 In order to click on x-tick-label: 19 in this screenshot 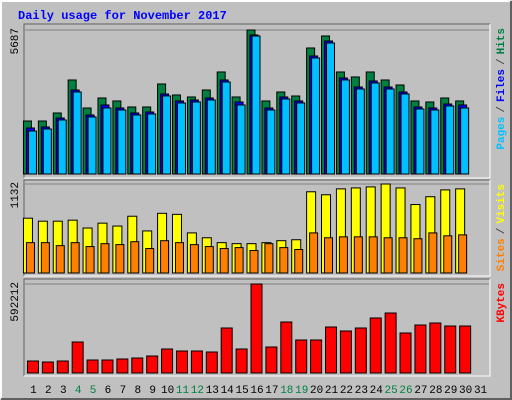, I will do `click(301, 391)`.